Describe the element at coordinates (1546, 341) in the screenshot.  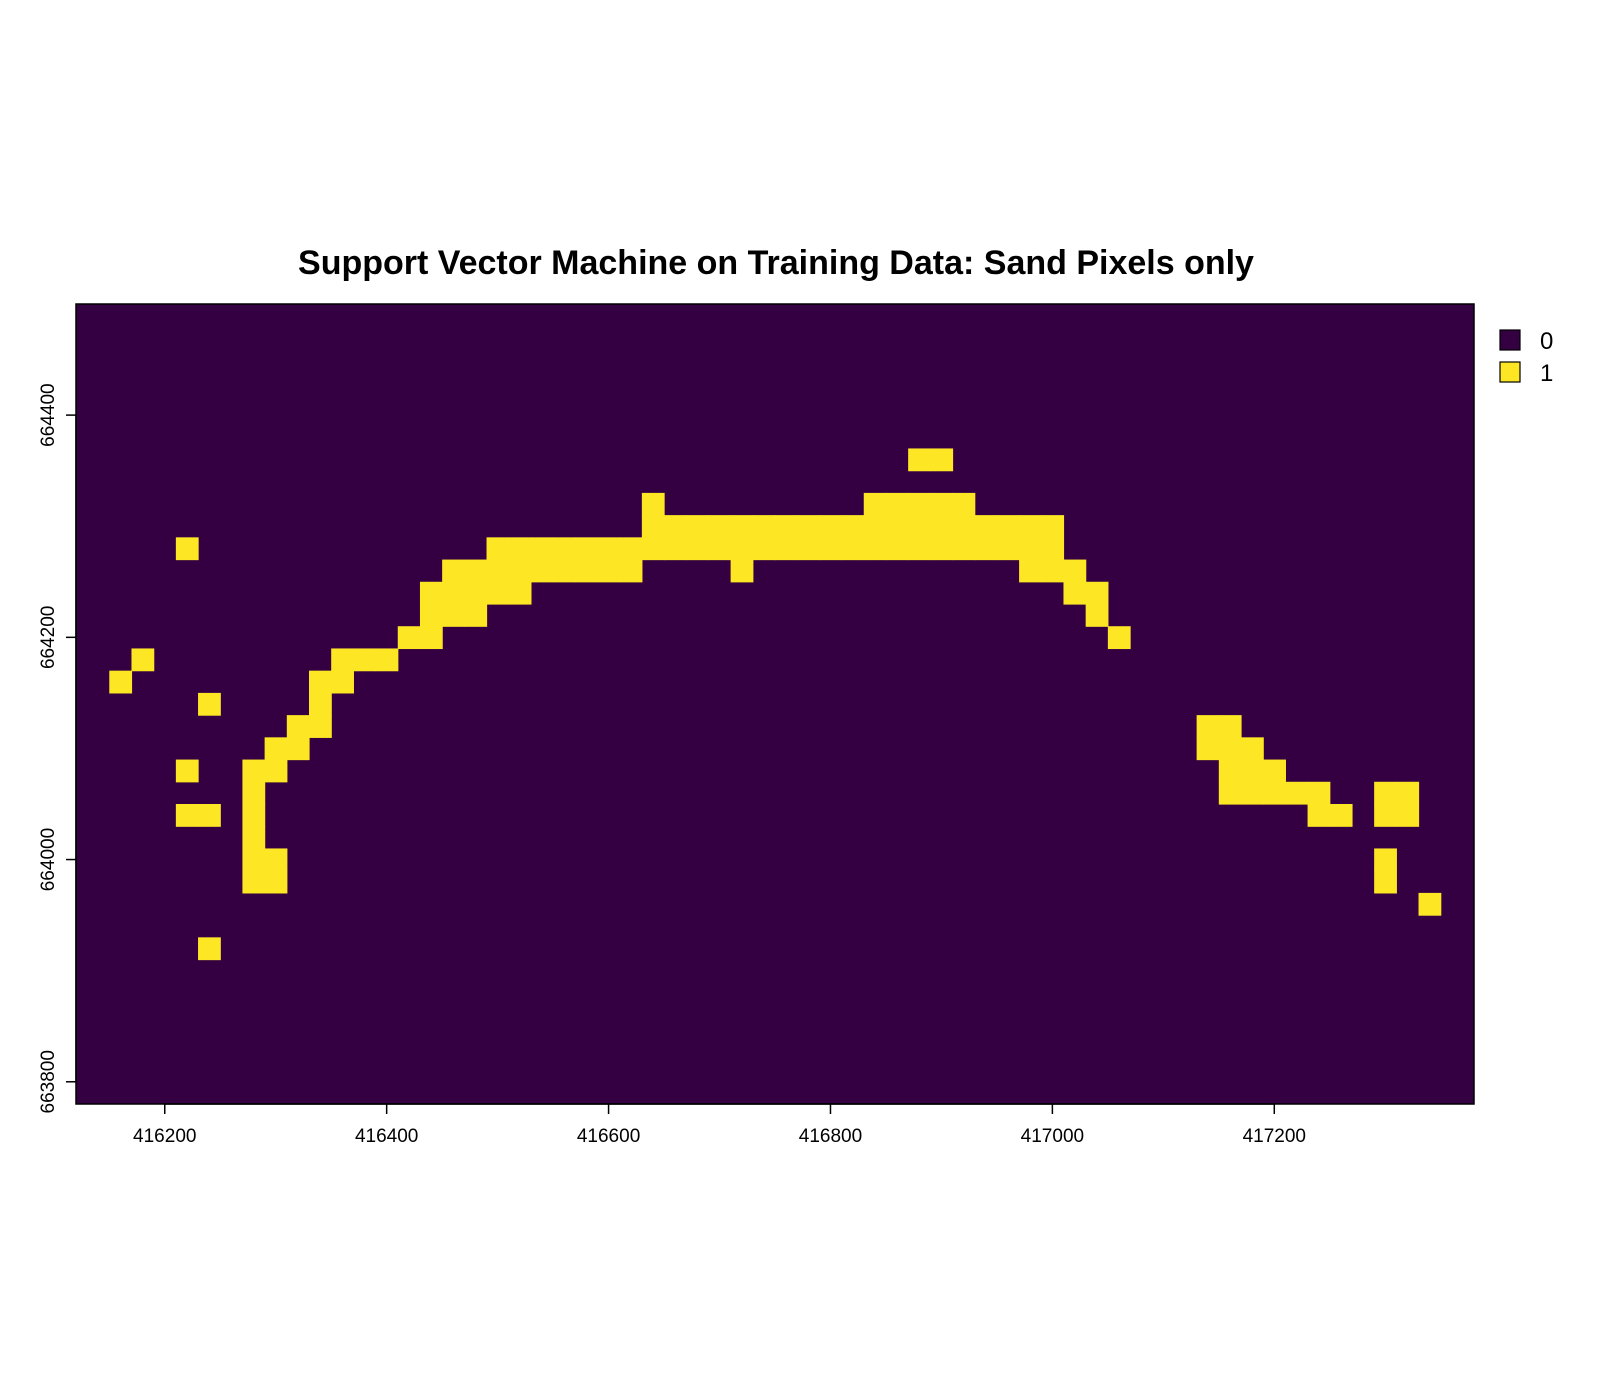
I see `legend-label-0: 0` at that location.